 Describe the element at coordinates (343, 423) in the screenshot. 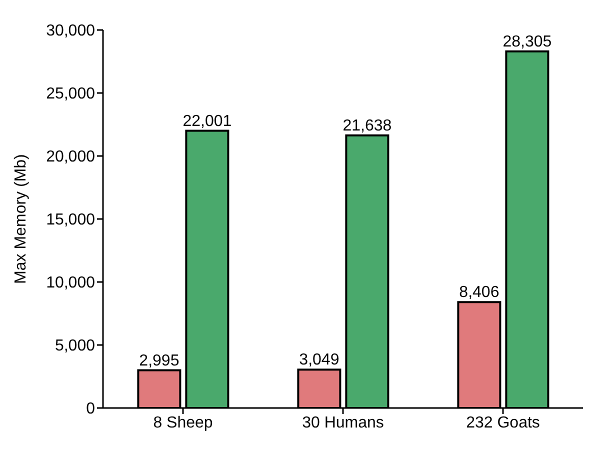

I see `x-tick-label: 30 Humans` at that location.